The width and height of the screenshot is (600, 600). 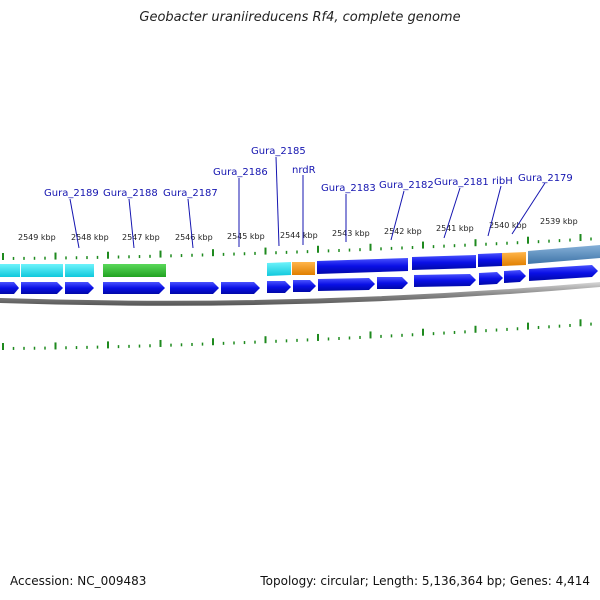 What do you see at coordinates (508, 225) in the screenshot?
I see `scale-label: 2540 kbp` at bounding box center [508, 225].